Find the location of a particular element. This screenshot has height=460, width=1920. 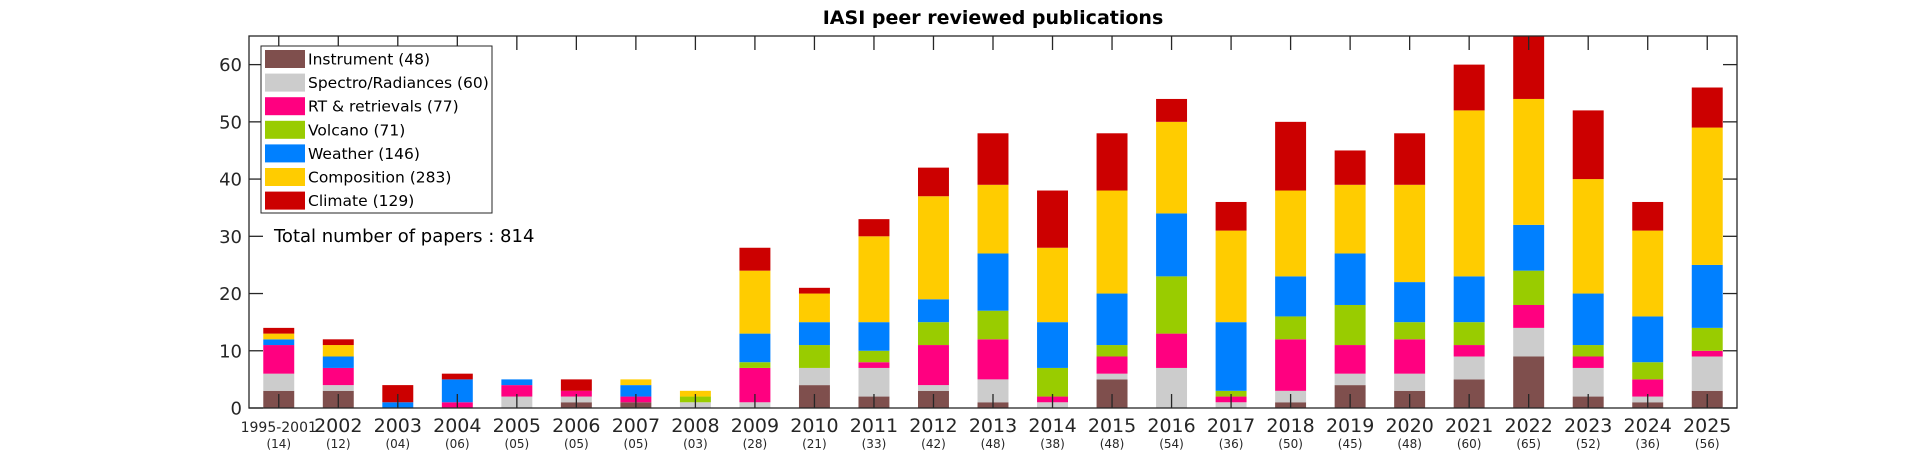

bar-segment-weather-2004 is located at coordinates (457, 391).